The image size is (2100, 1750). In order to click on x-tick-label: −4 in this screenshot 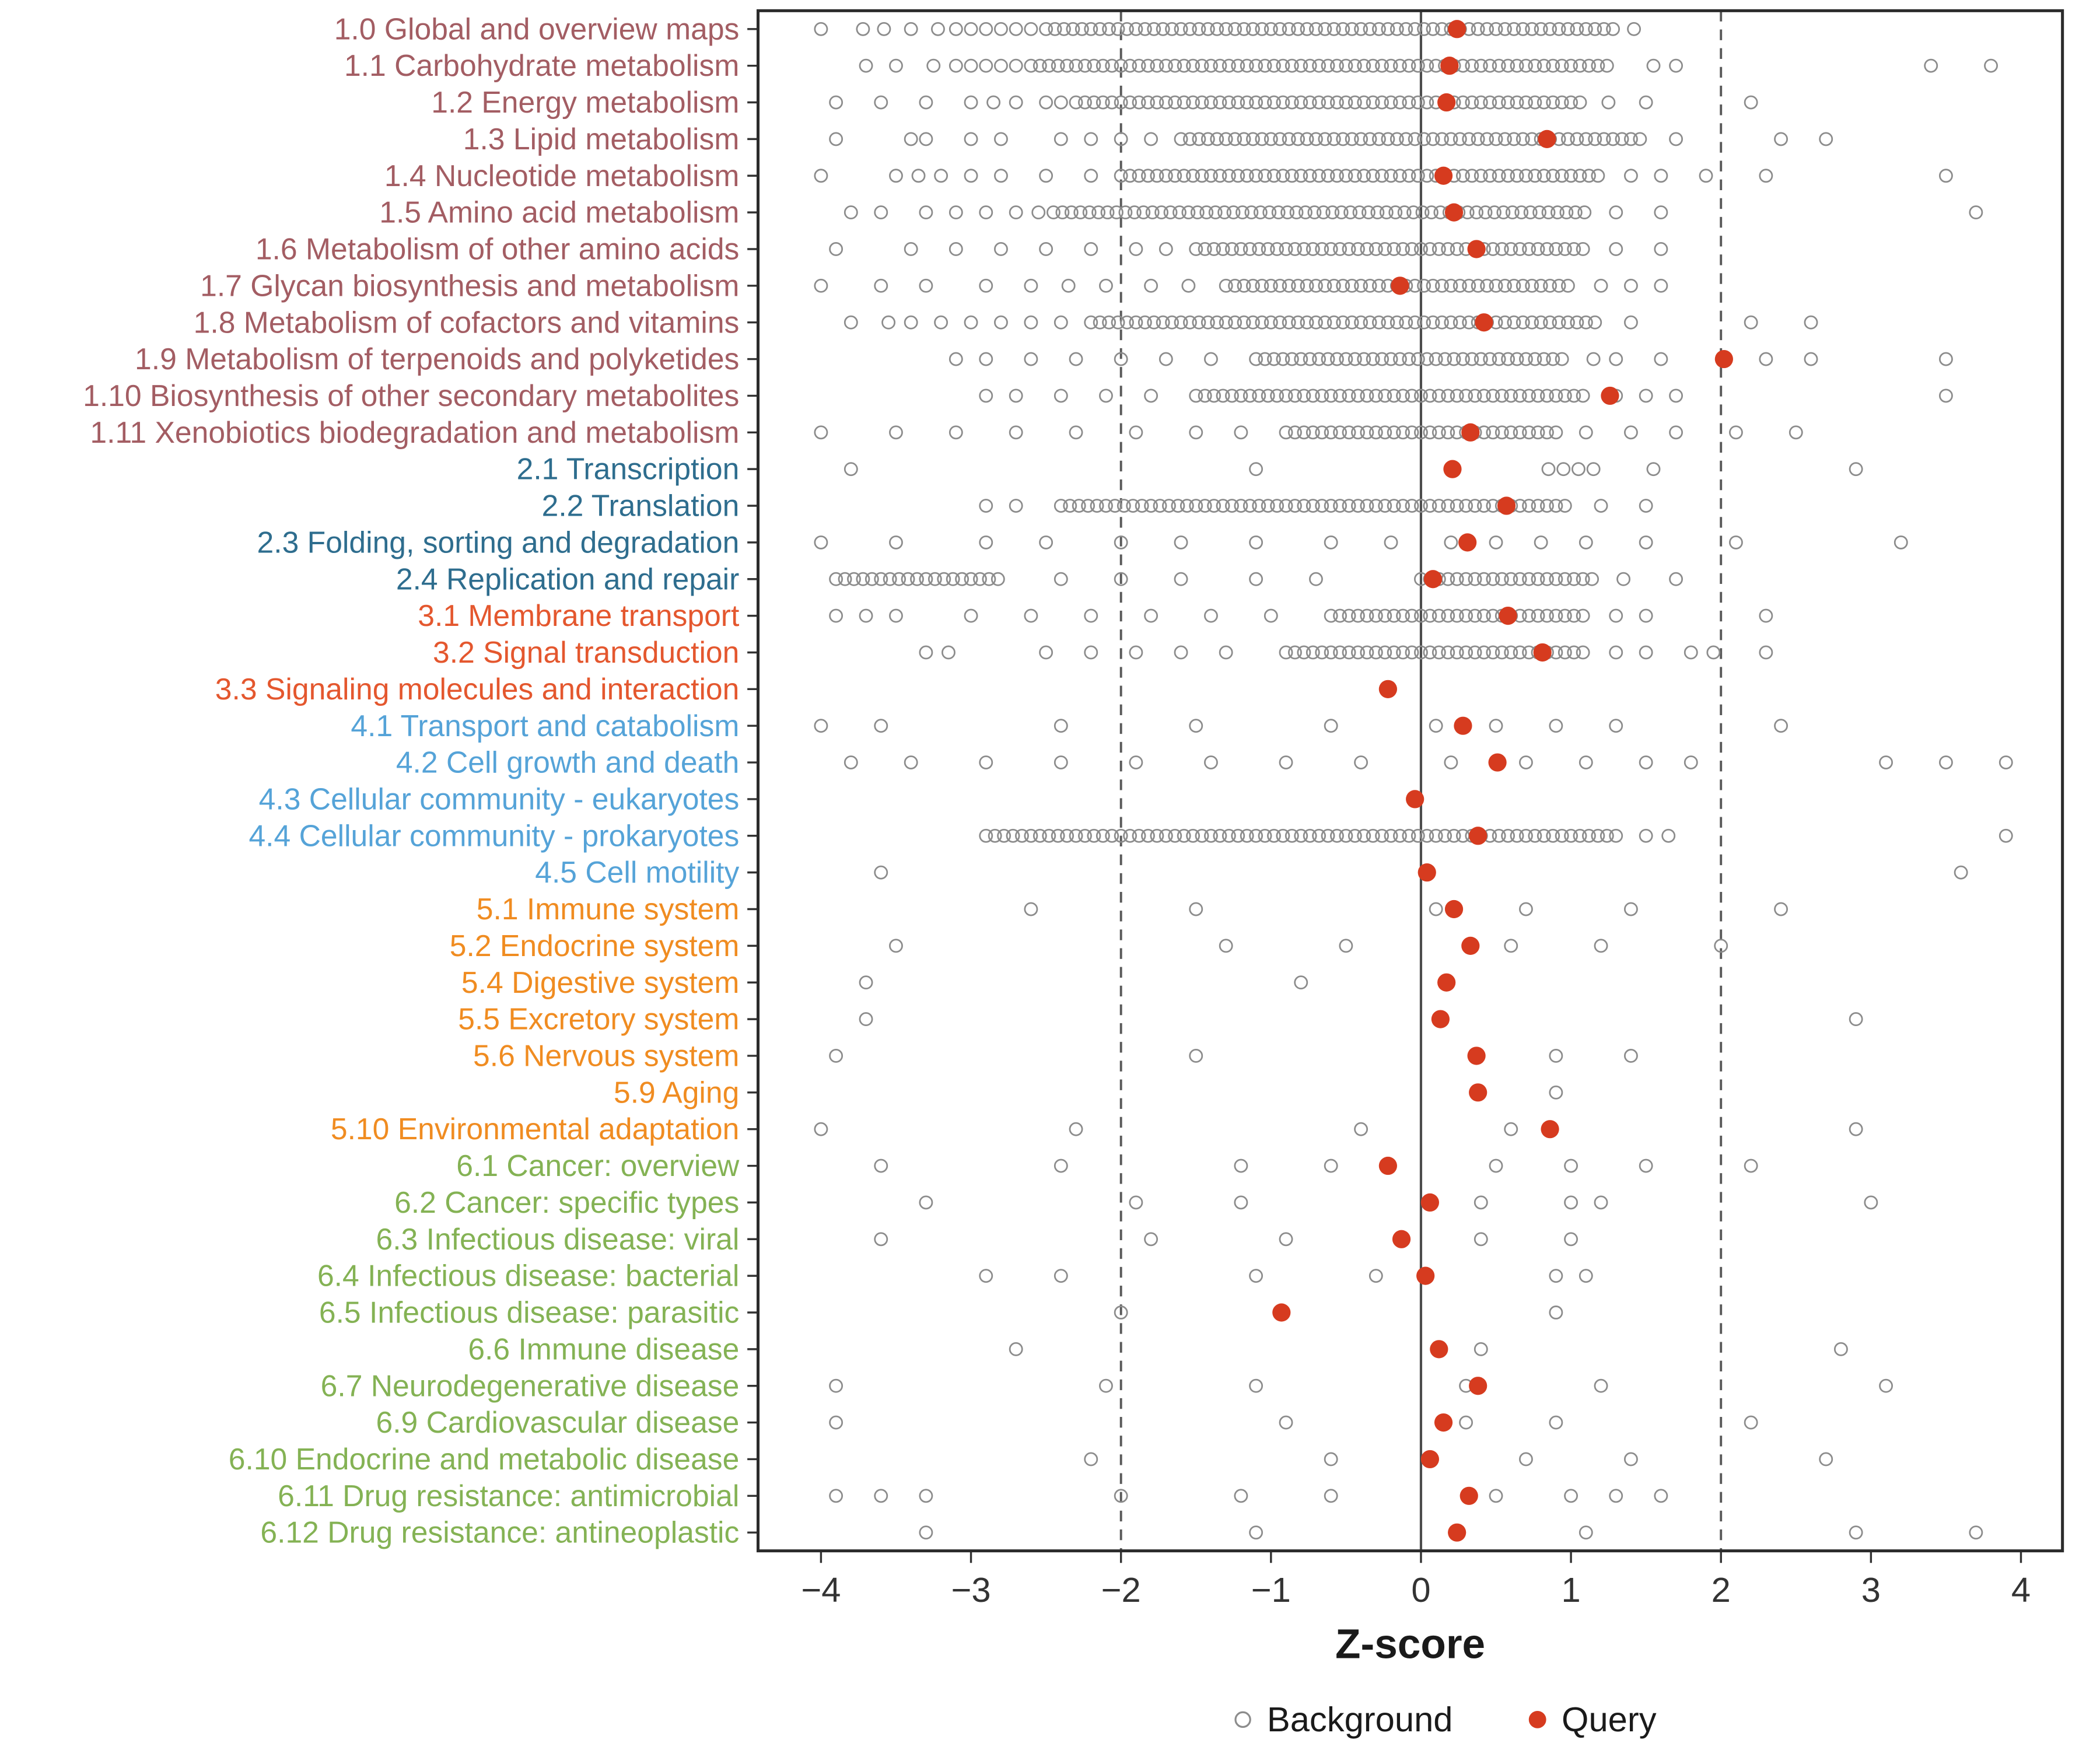, I will do `click(821, 1589)`.